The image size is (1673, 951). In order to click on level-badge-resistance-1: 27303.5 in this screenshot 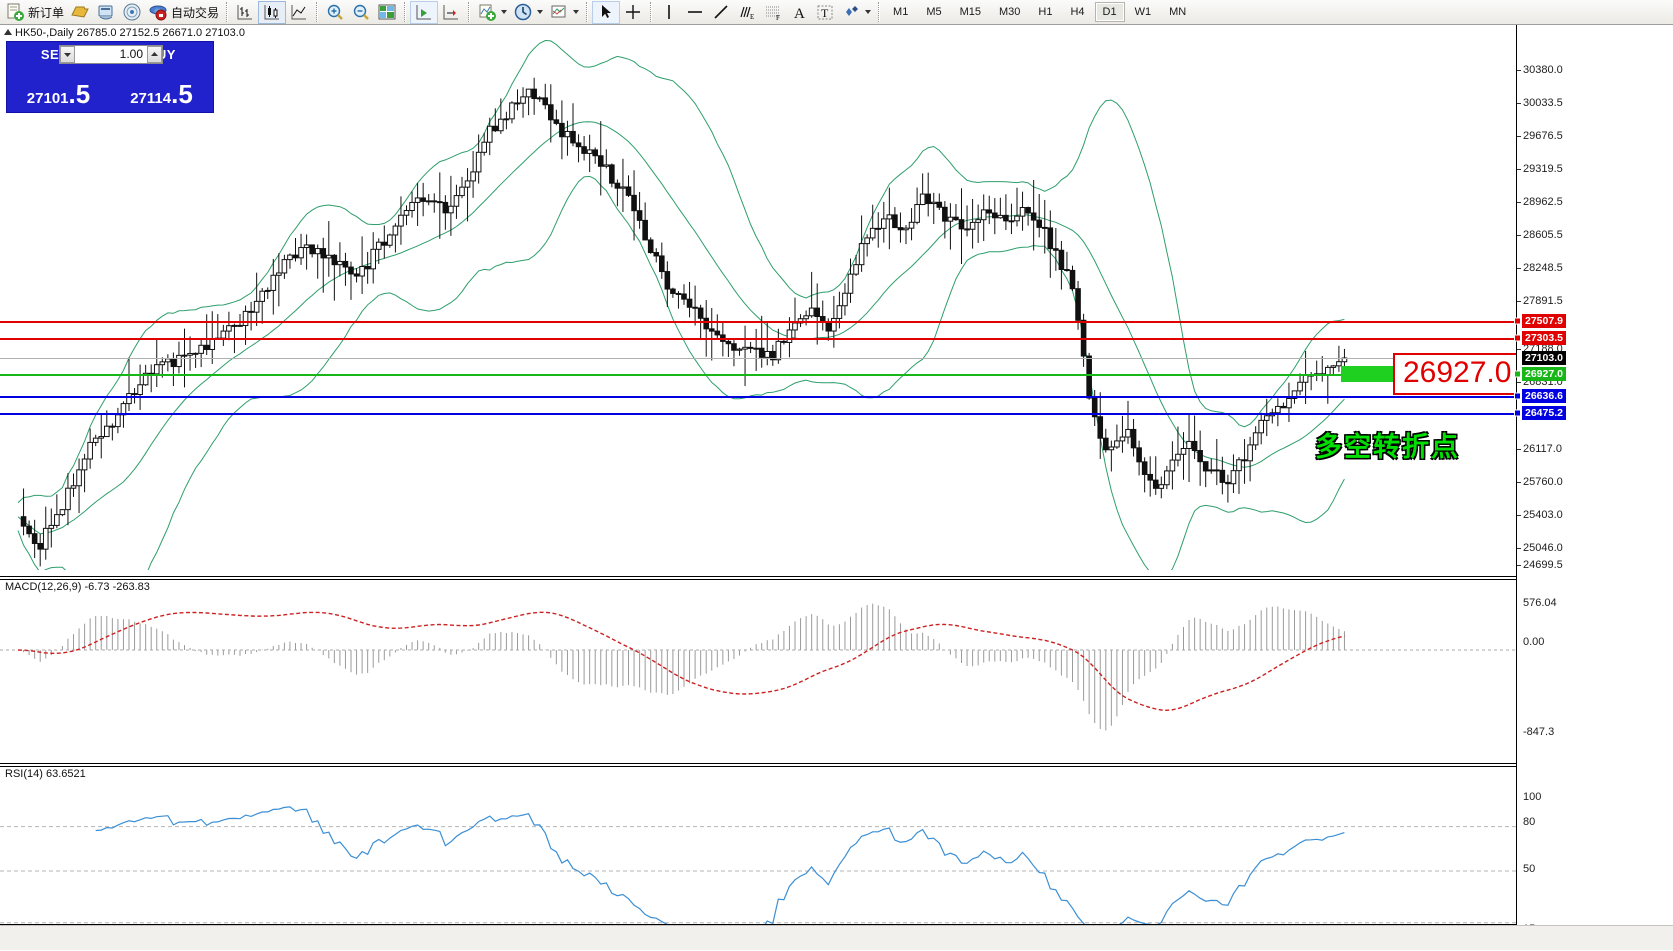, I will do `click(1544, 338)`.